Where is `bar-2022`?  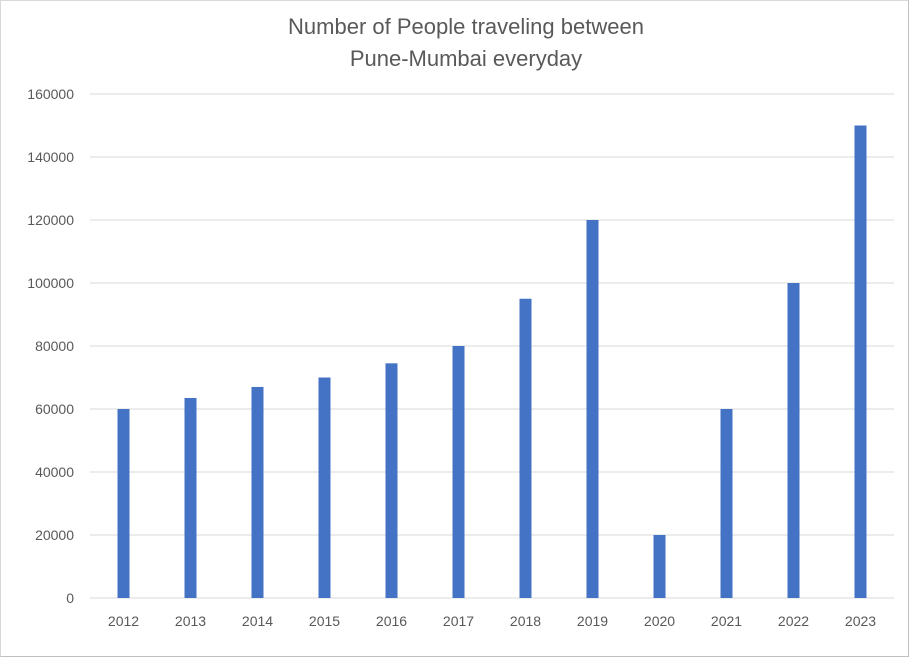
bar-2022 is located at coordinates (793, 440).